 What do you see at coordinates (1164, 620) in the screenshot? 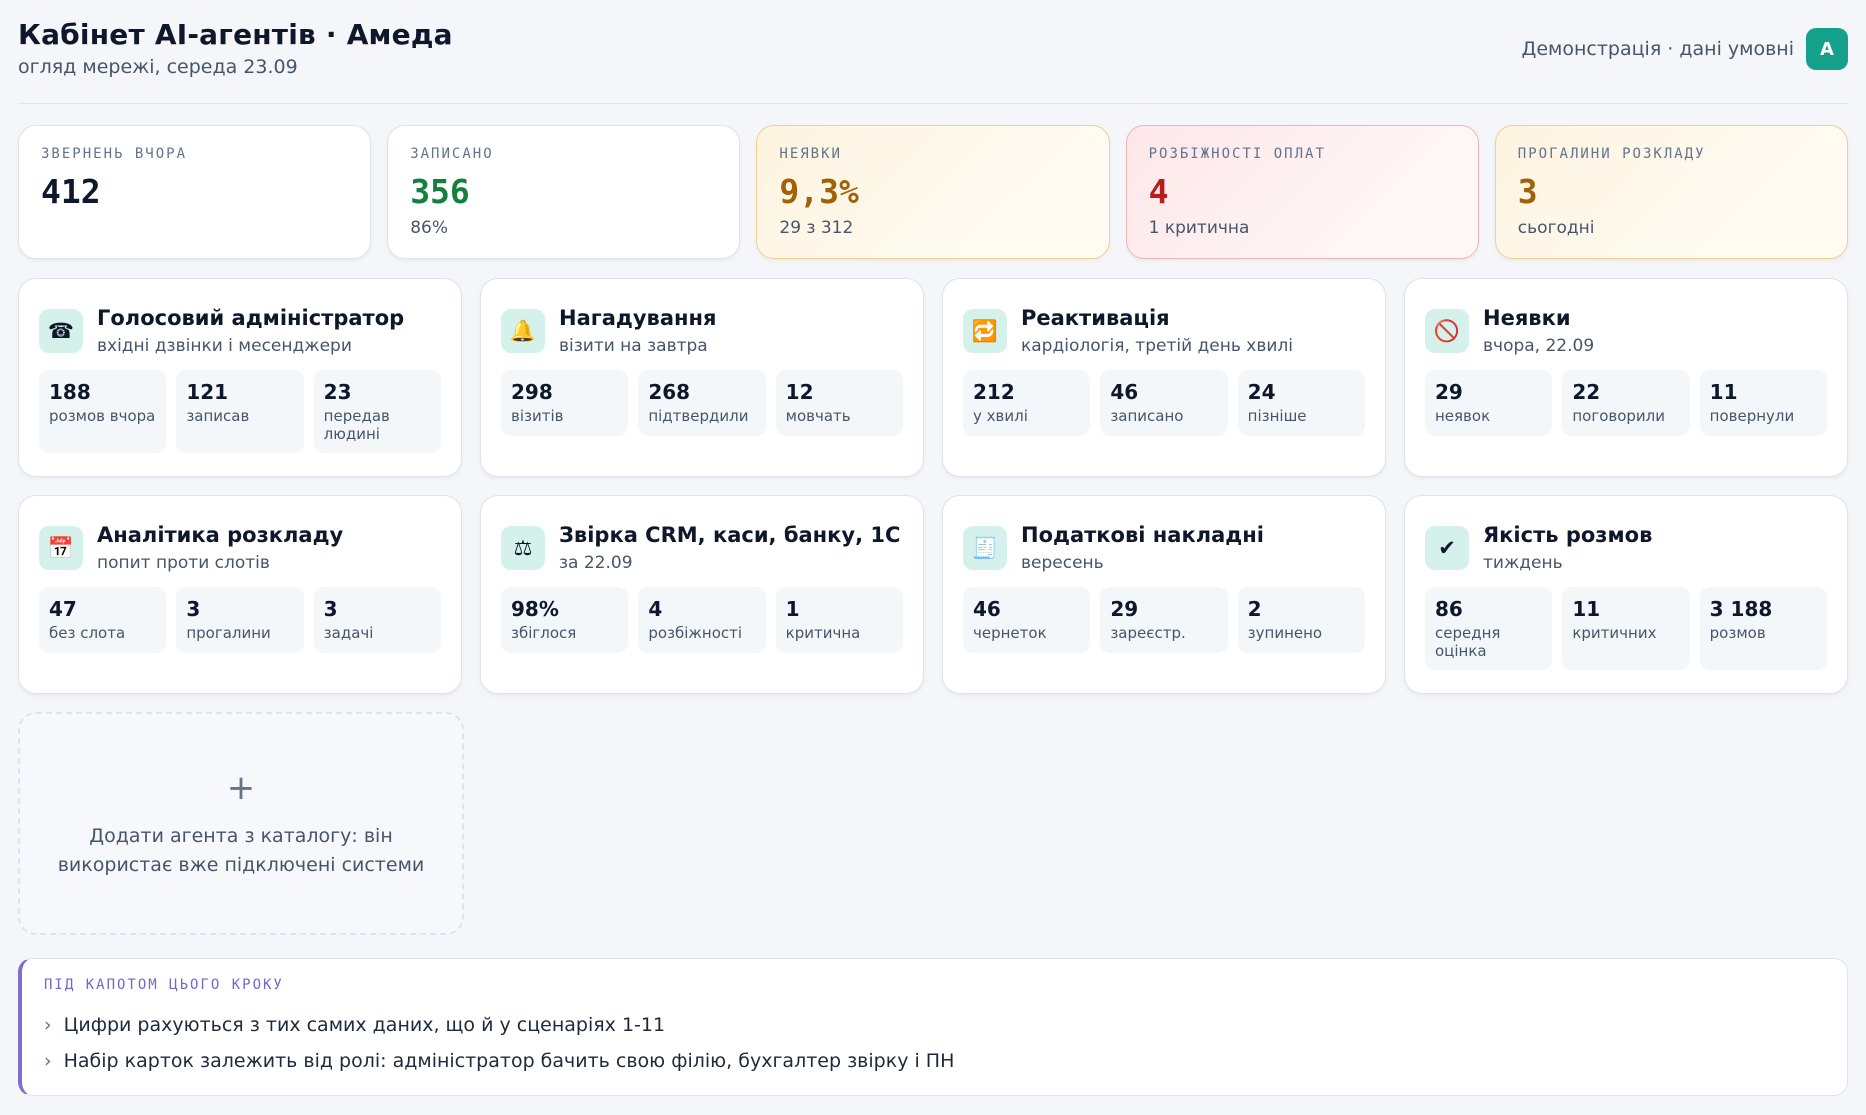
I see `stat-tile: 29 зареєстр.` at bounding box center [1164, 620].